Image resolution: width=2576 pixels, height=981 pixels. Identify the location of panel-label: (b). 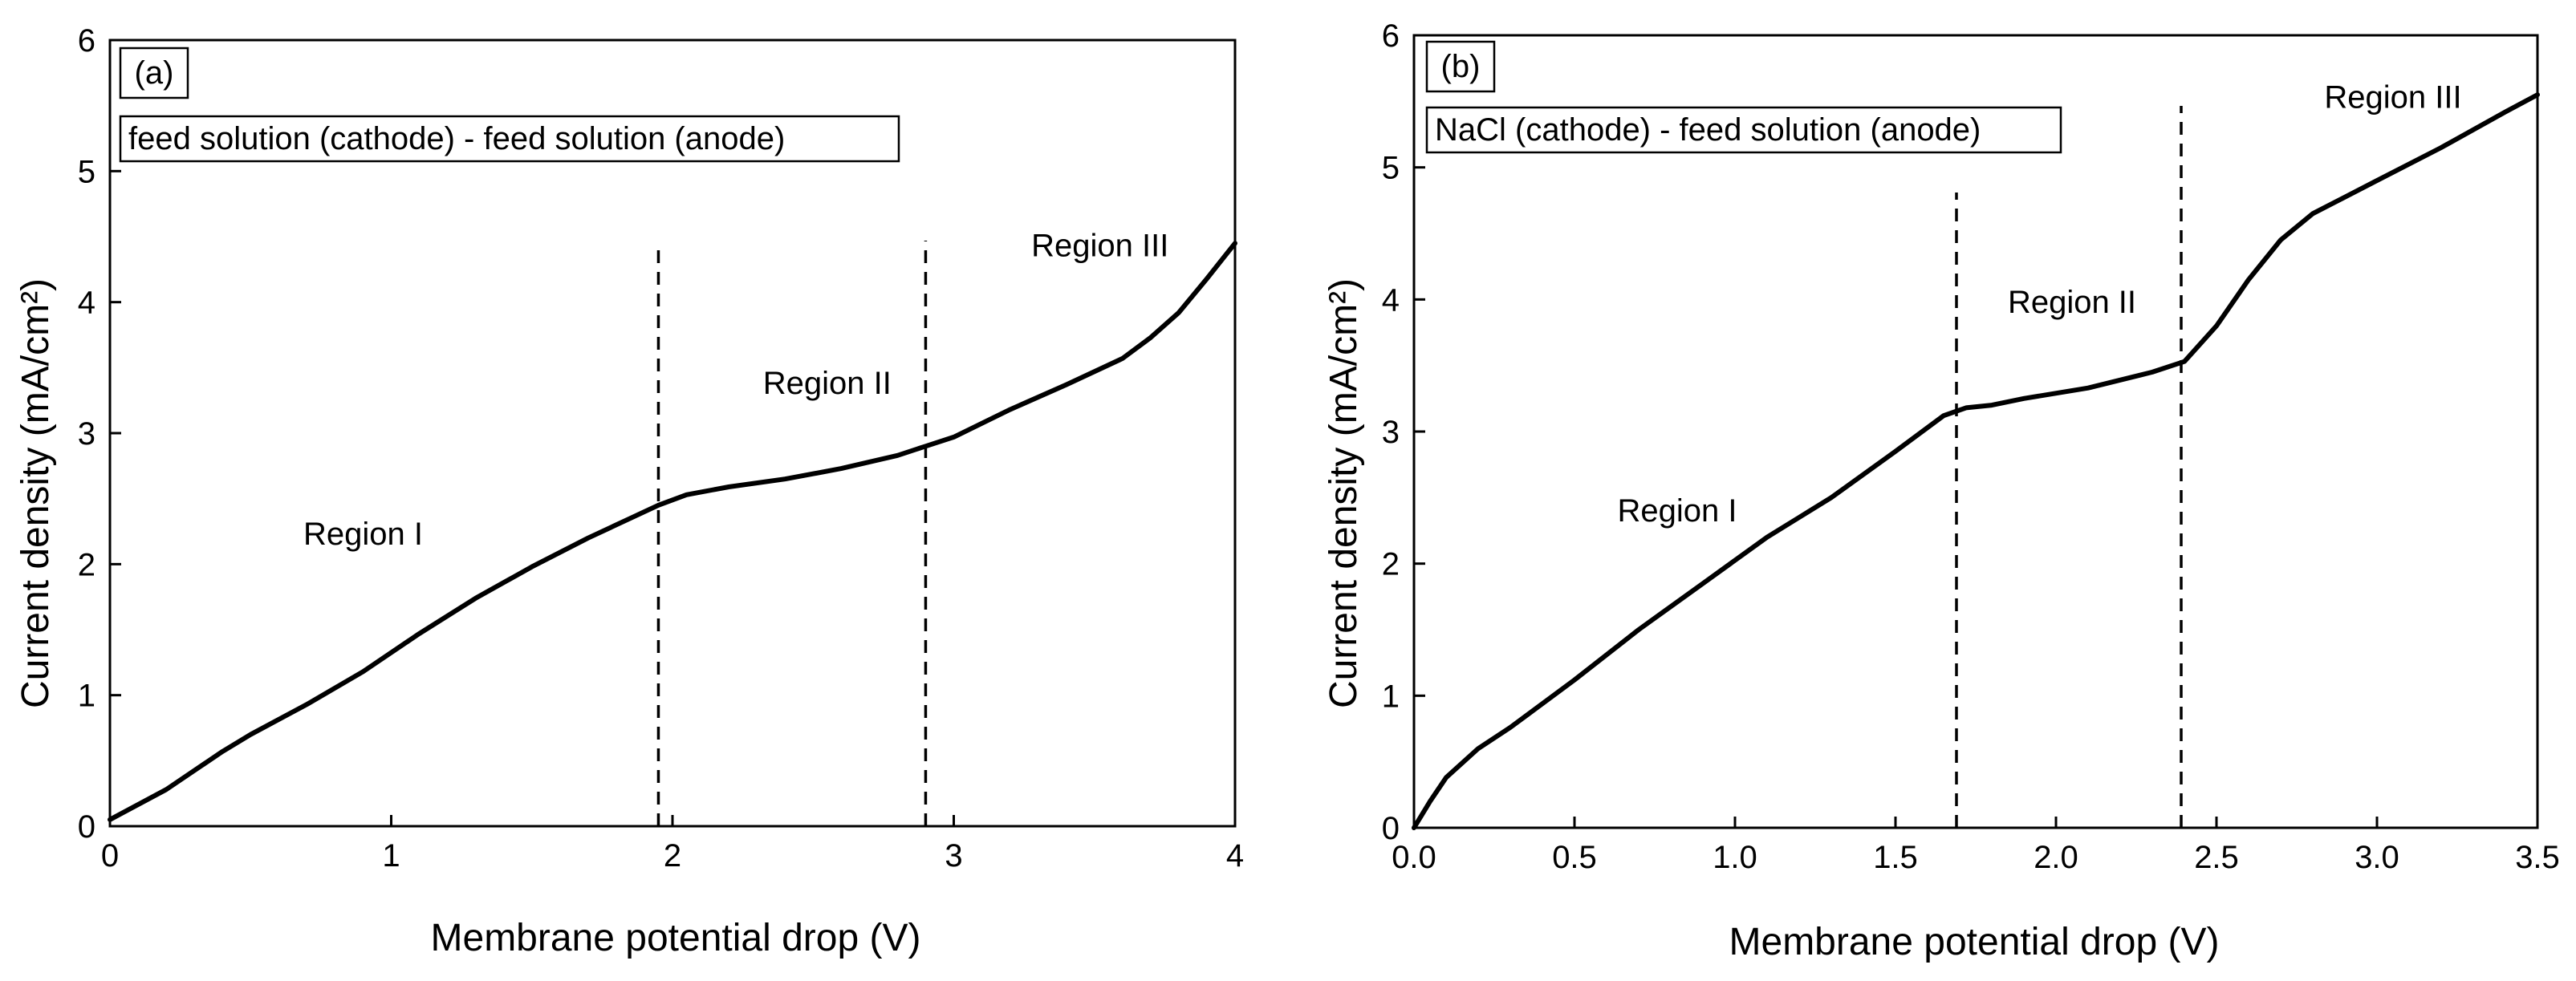
(1461, 66).